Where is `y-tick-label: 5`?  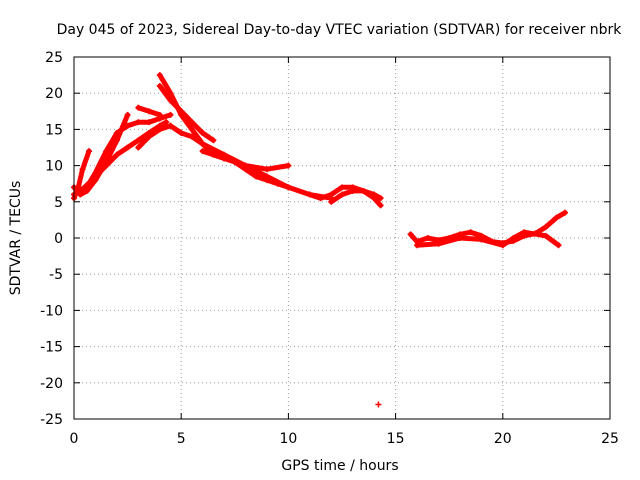 y-tick-label: 5 is located at coordinates (58, 203).